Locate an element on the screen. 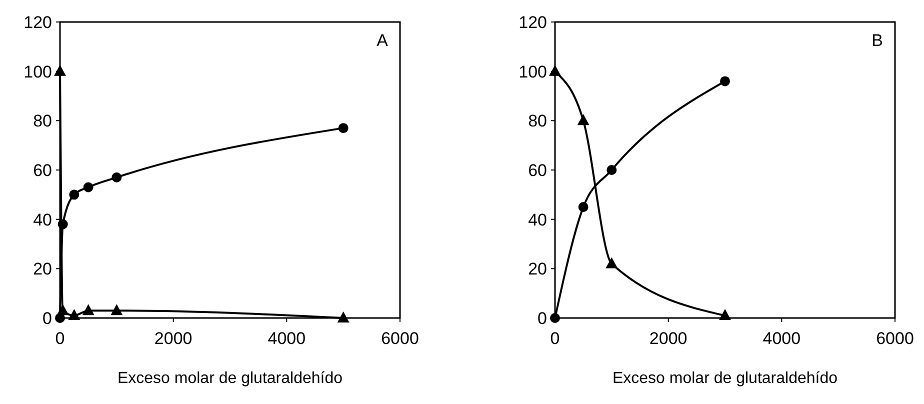 This screenshot has height=404, width=924. annotation: A is located at coordinates (382, 40).